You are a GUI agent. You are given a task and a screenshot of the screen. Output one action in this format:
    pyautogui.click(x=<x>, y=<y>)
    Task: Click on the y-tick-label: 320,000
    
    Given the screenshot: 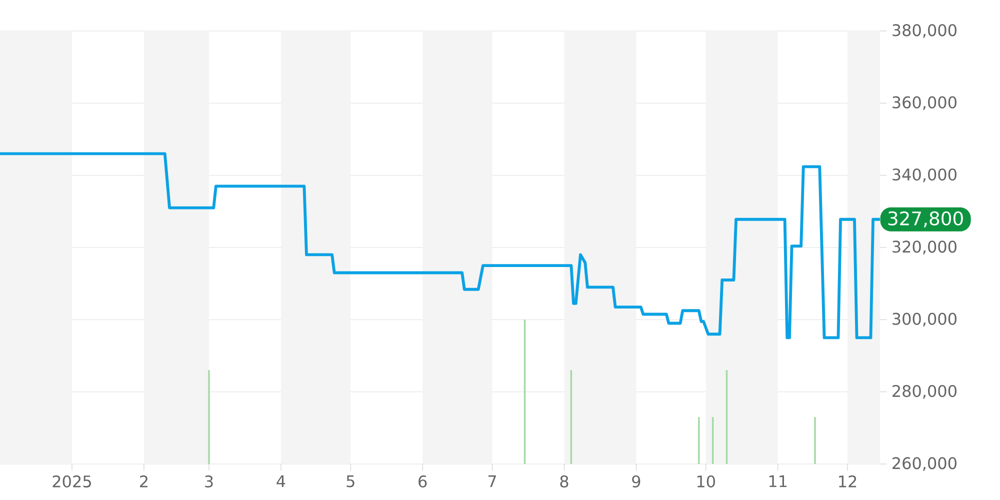 What is the action you would take?
    pyautogui.click(x=924, y=247)
    